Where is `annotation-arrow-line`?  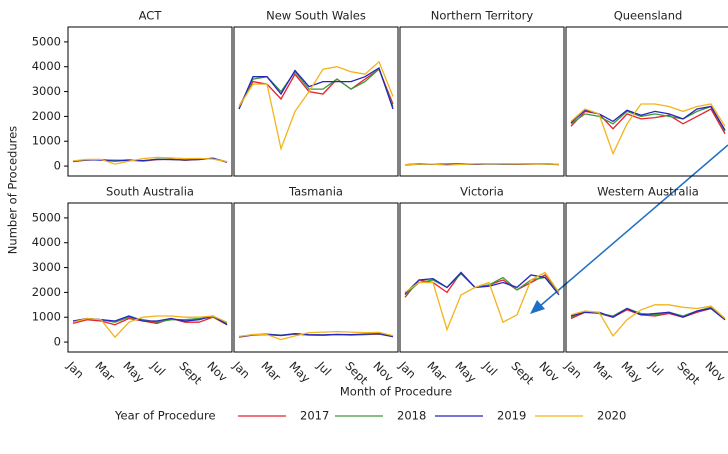
annotation-arrow-line is located at coordinates (630, 228).